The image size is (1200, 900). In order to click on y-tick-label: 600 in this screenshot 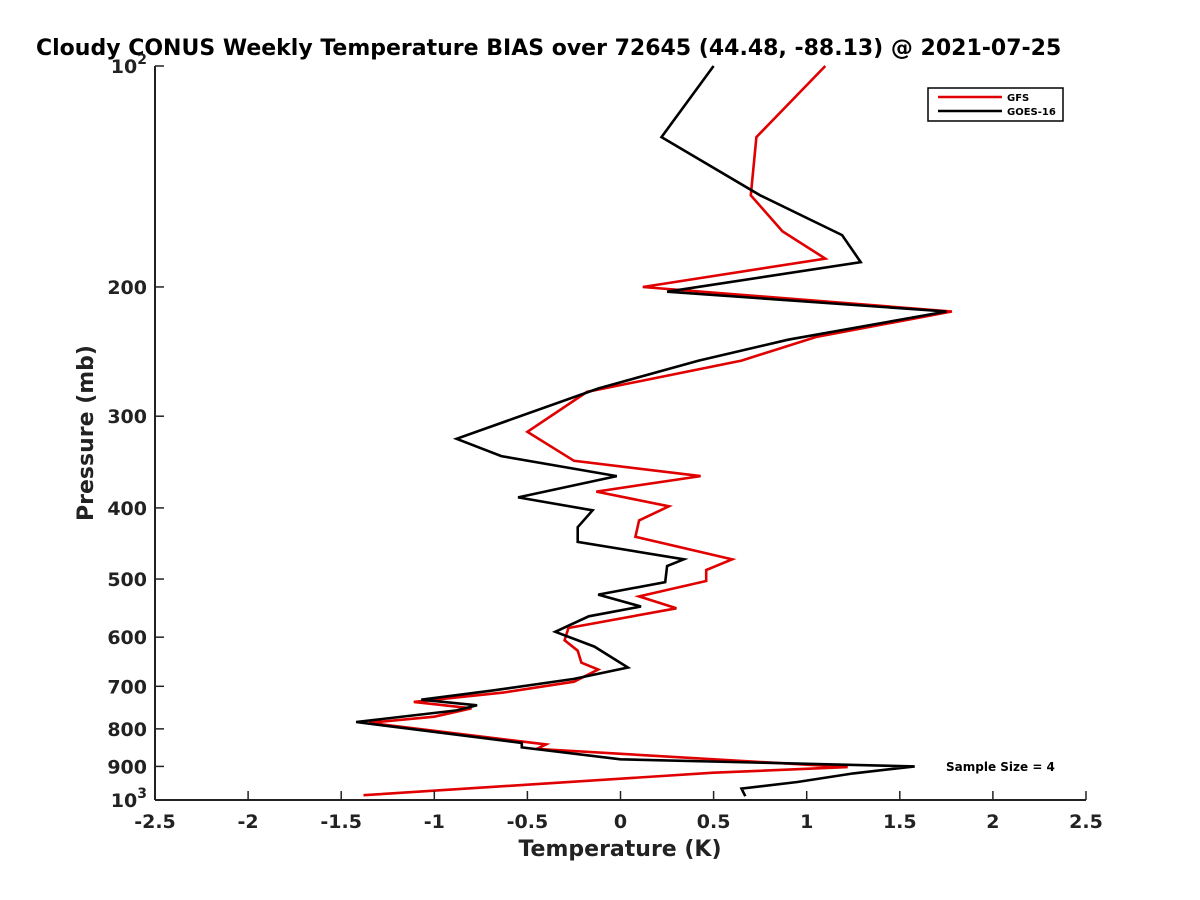, I will do `click(127, 638)`.